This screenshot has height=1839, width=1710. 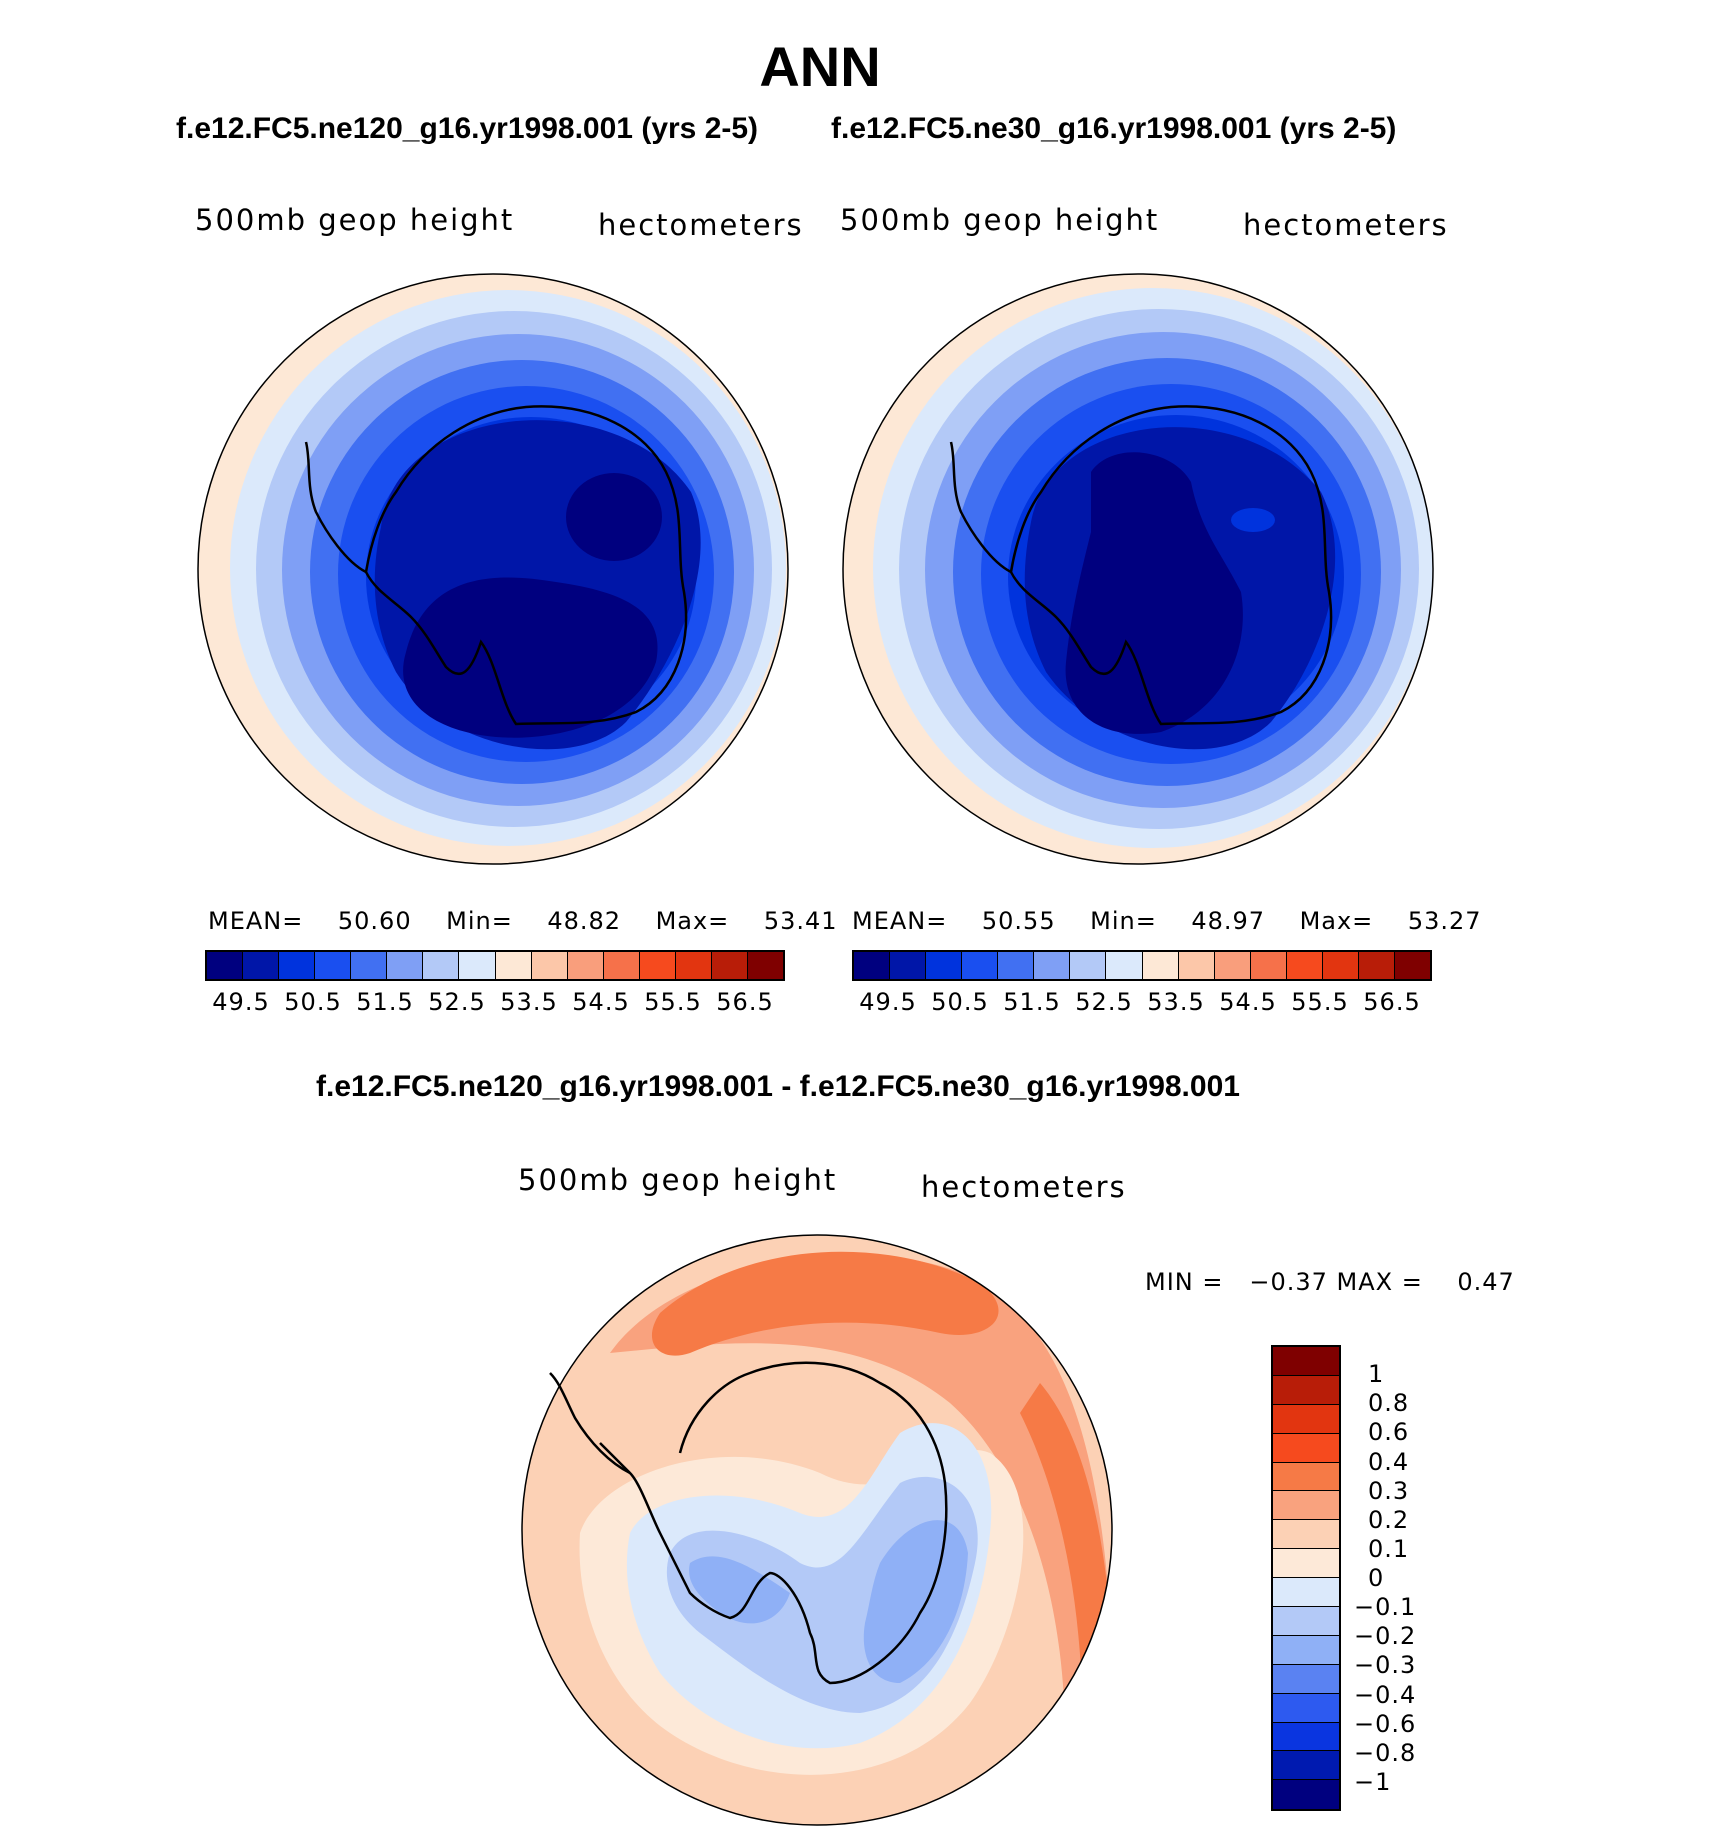 I want to click on colorbar-tick-label: 0.1, so click(x=1389, y=1548).